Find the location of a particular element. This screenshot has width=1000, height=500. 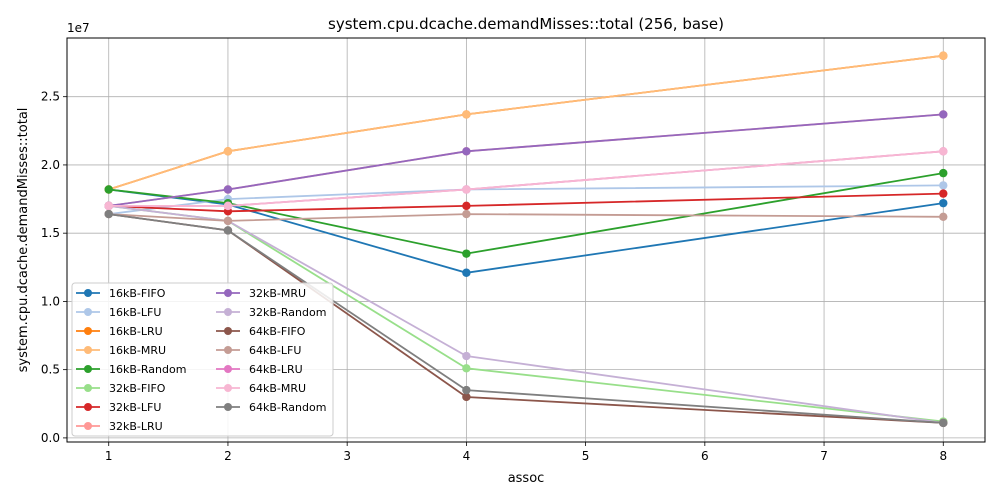

y-tick-label: 2.5 is located at coordinates (50, 97).